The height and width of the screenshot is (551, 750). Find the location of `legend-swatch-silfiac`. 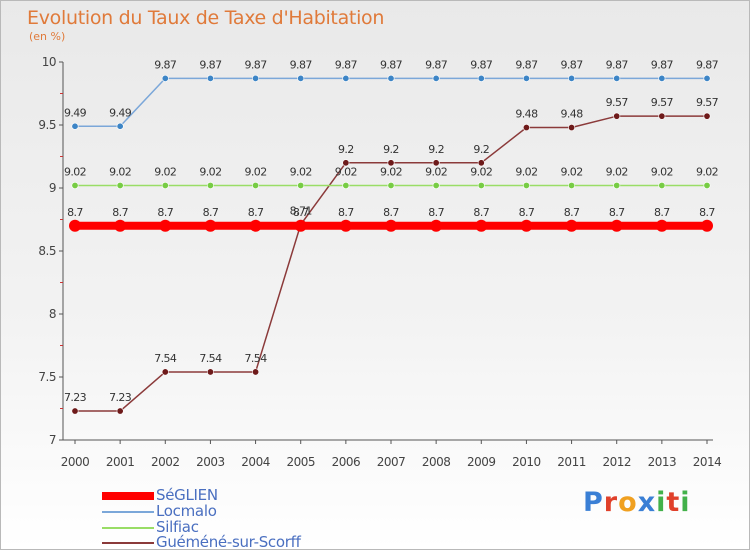

legend-swatch-silfiac is located at coordinates (128, 528).